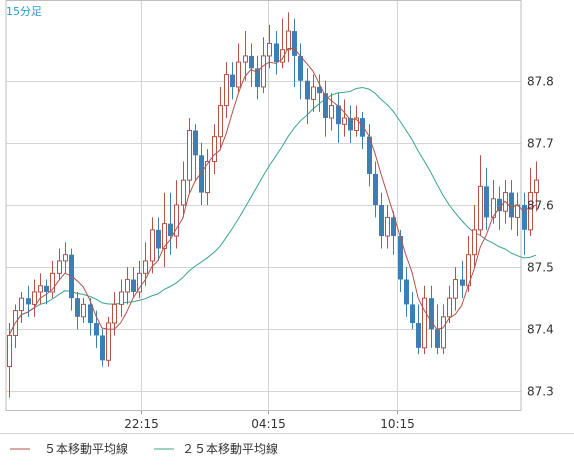 The width and height of the screenshot is (574, 466). Describe the element at coordinates (540, 206) in the screenshot. I see `y-tick-label: 87.6` at that location.